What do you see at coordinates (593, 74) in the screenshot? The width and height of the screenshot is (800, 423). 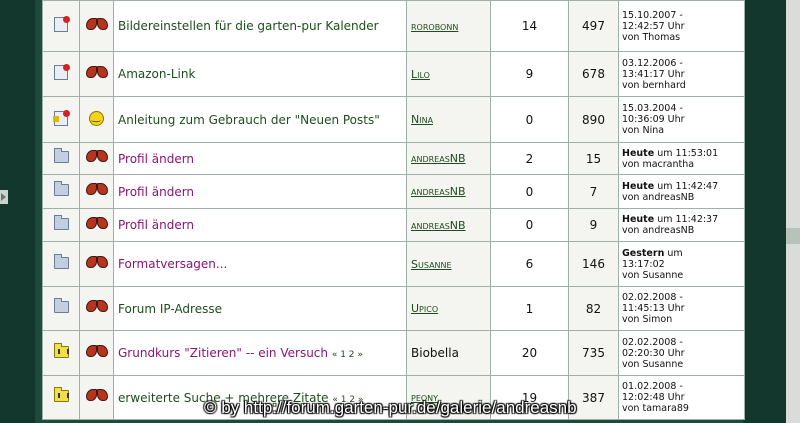 I see `views-count: 678` at bounding box center [593, 74].